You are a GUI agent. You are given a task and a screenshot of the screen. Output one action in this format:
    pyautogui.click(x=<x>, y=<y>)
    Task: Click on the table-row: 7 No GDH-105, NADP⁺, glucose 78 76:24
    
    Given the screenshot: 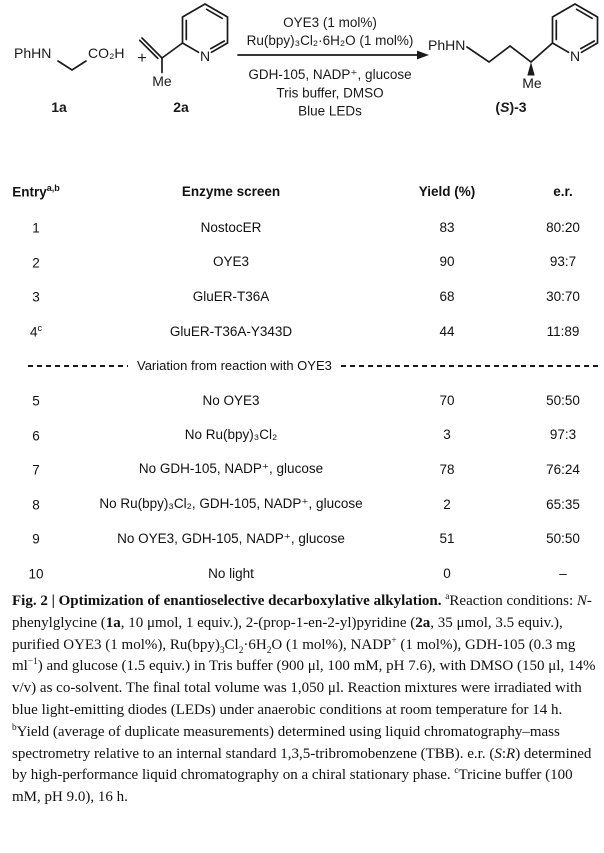 What is the action you would take?
    pyautogui.click(x=302, y=469)
    